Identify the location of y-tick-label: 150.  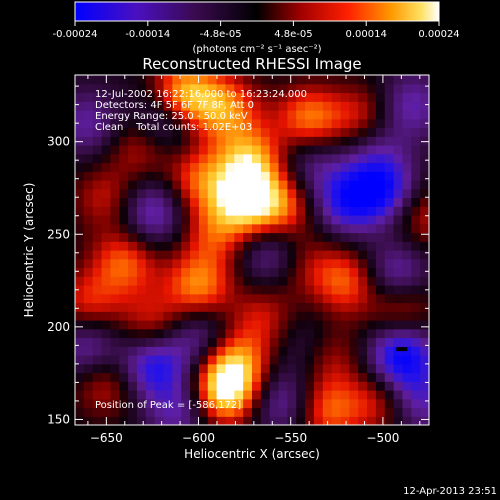
(58, 419).